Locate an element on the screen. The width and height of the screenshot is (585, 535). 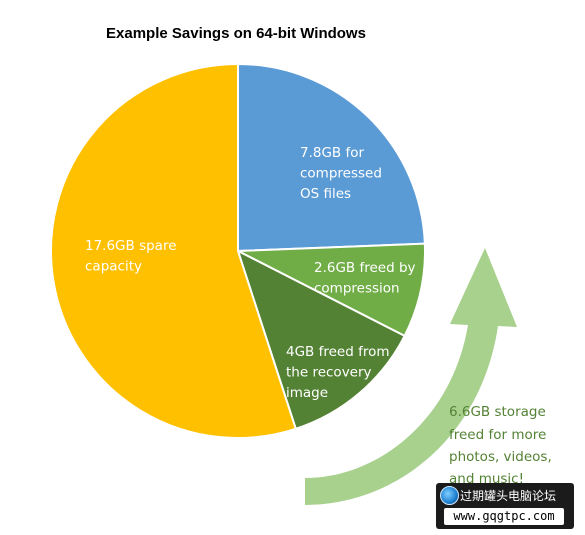
pie-slice-label: 4GB freed from is located at coordinates (338, 352).